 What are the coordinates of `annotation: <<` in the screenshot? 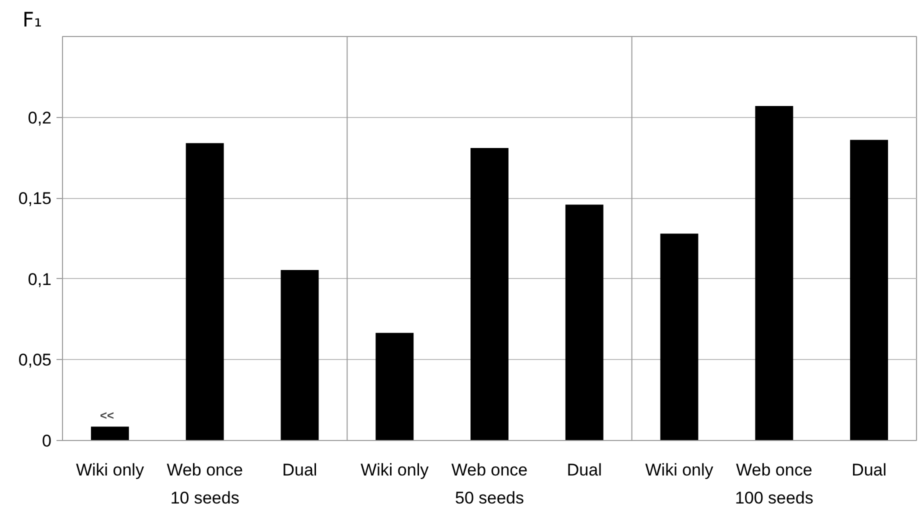 It's located at (107, 415).